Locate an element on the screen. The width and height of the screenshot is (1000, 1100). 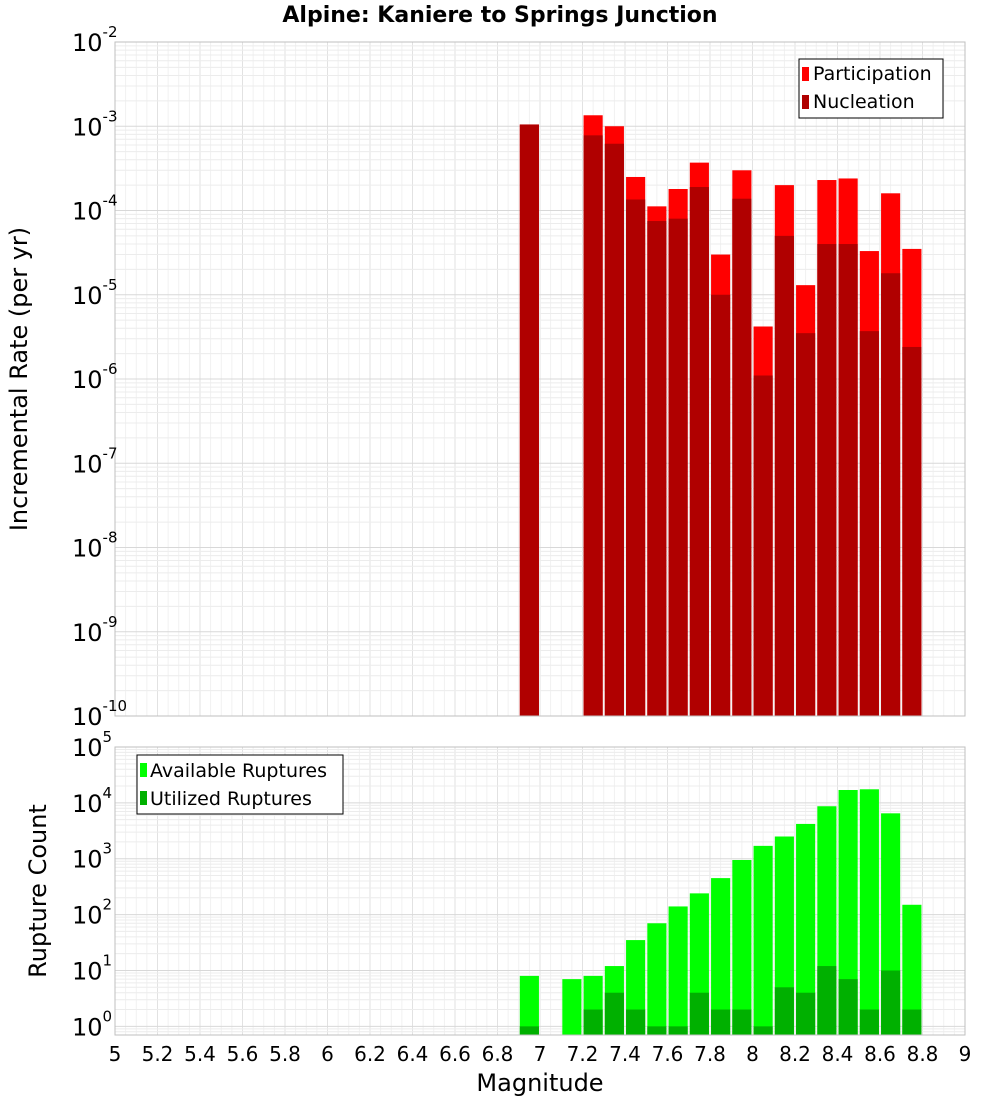
x-tick-label: 8.2 is located at coordinates (795, 1054).